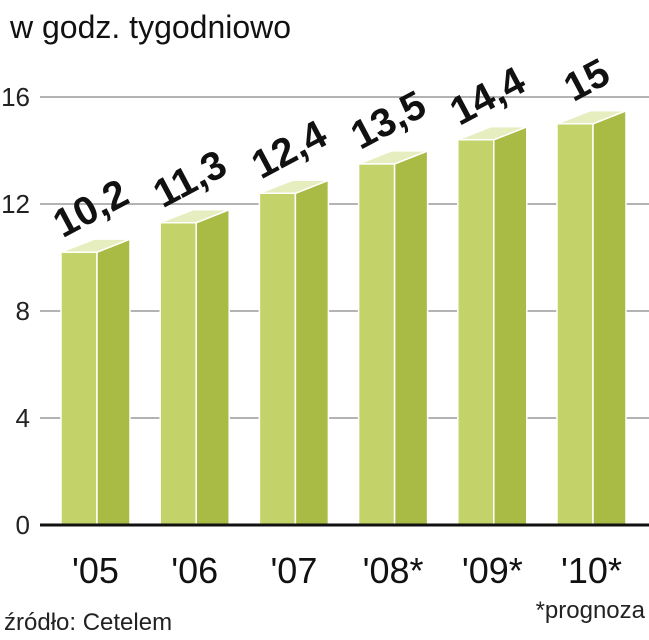  Describe the element at coordinates (488, 96) in the screenshot. I see `data-label: 14,4` at that location.